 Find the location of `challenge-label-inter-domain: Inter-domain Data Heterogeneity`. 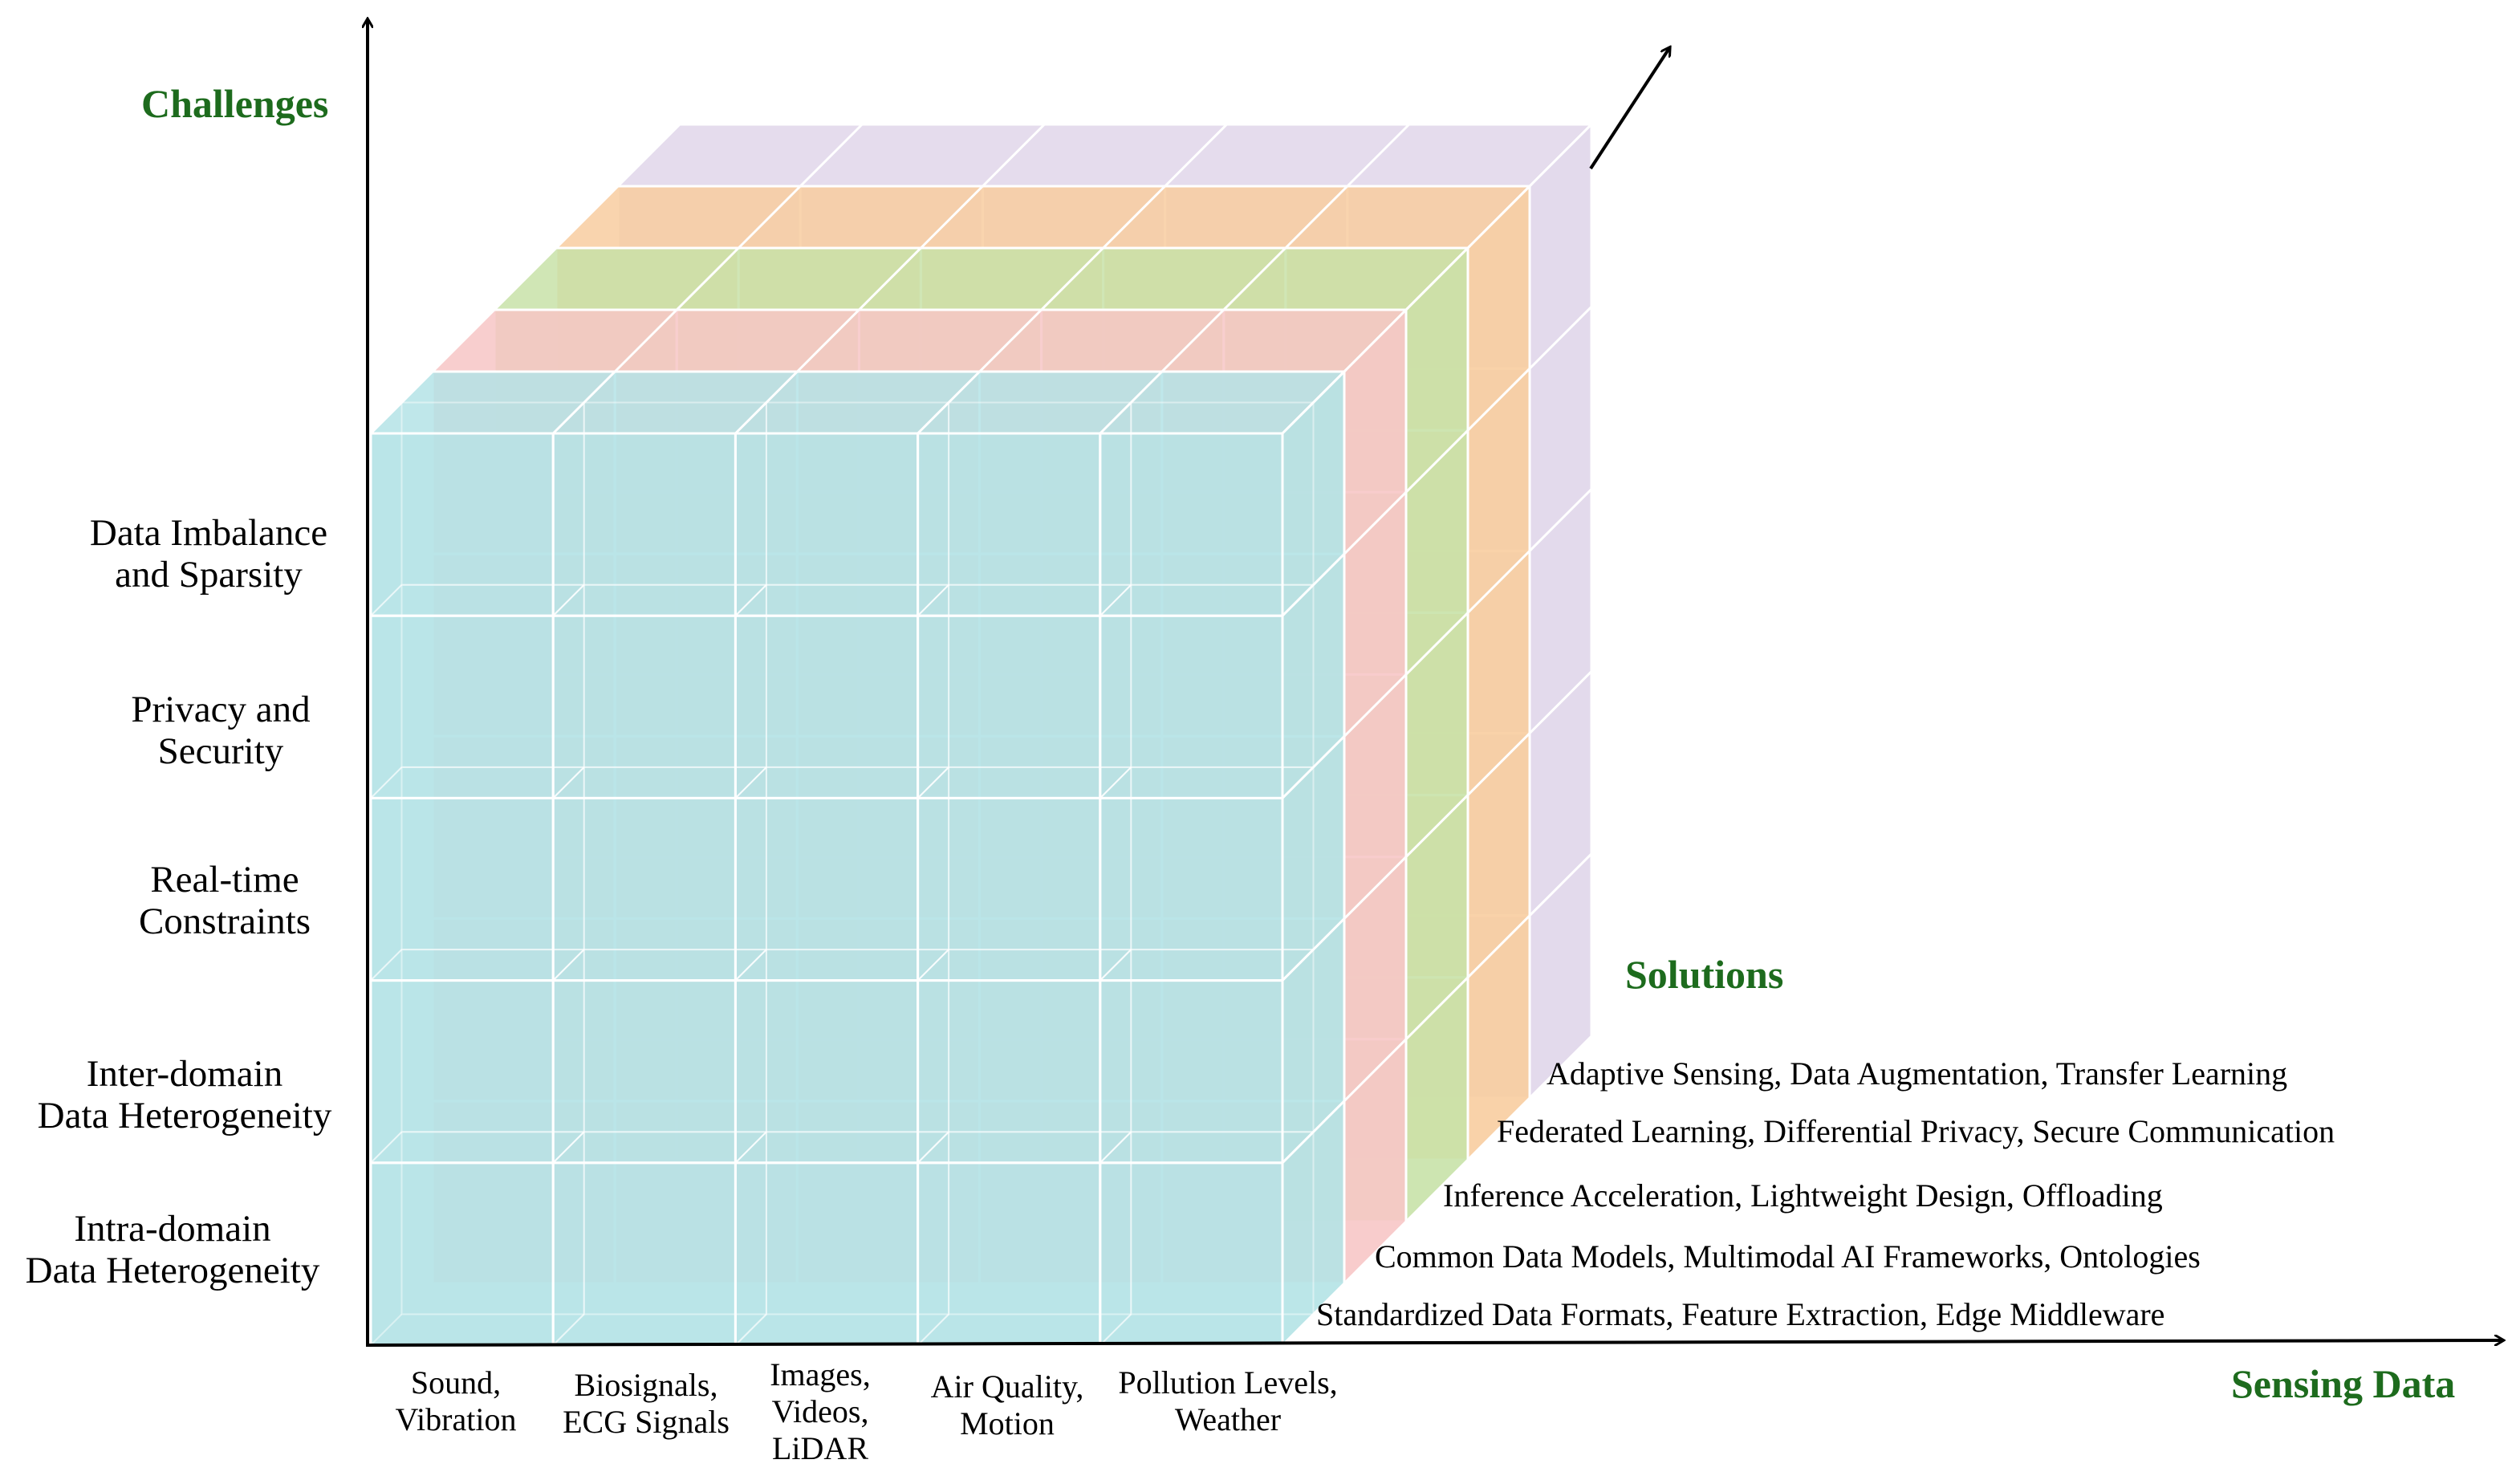

challenge-label-inter-domain: Inter-domain Data Heterogeneity is located at coordinates (184, 1094).